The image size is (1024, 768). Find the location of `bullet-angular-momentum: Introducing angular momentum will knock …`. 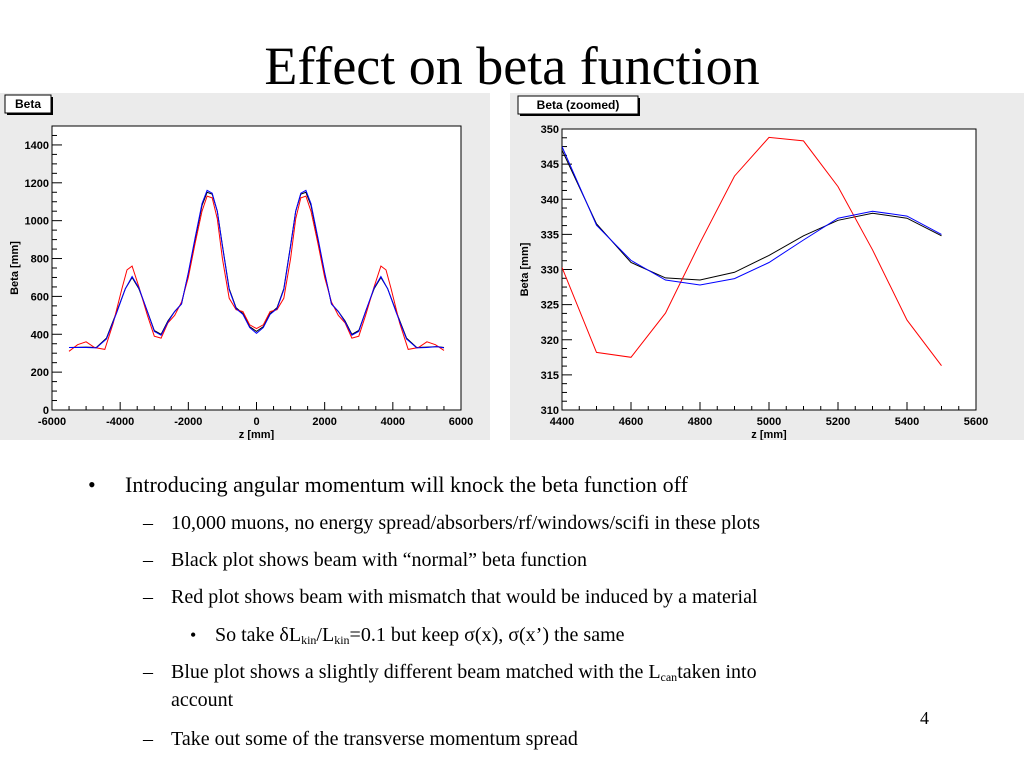

bullet-angular-momentum: Introducing angular momentum will knock … is located at coordinates (406, 484).